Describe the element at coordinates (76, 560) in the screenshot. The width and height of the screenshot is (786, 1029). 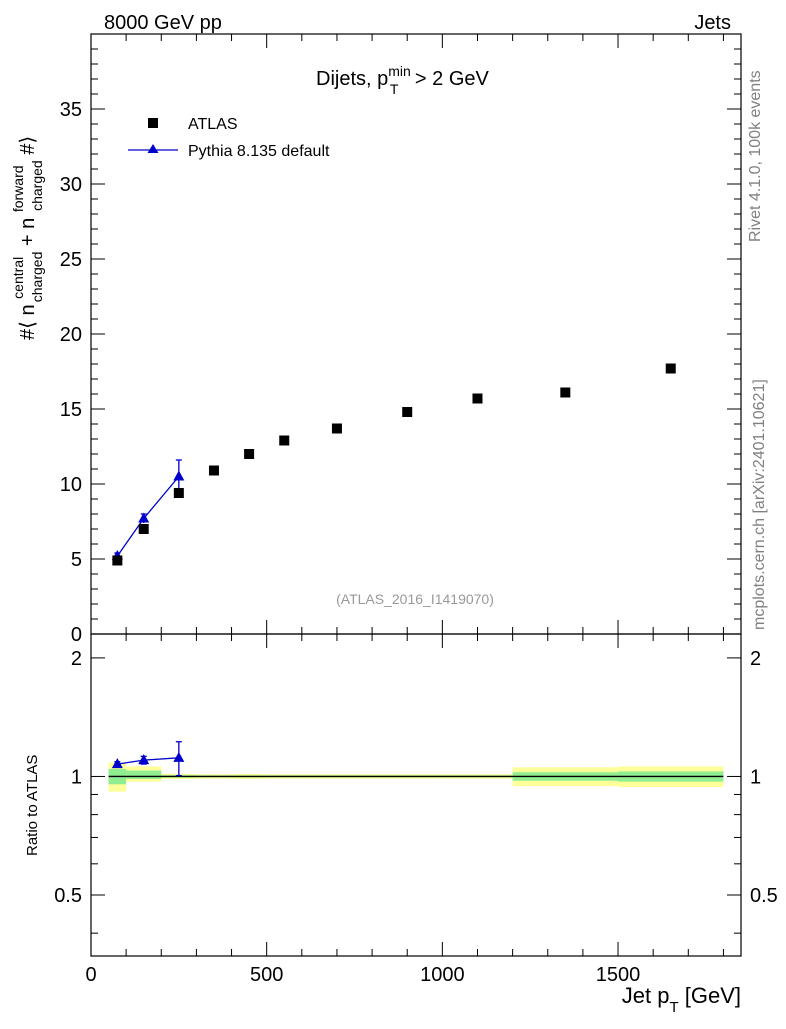
I see `main-y-tick-label: 5` at that location.